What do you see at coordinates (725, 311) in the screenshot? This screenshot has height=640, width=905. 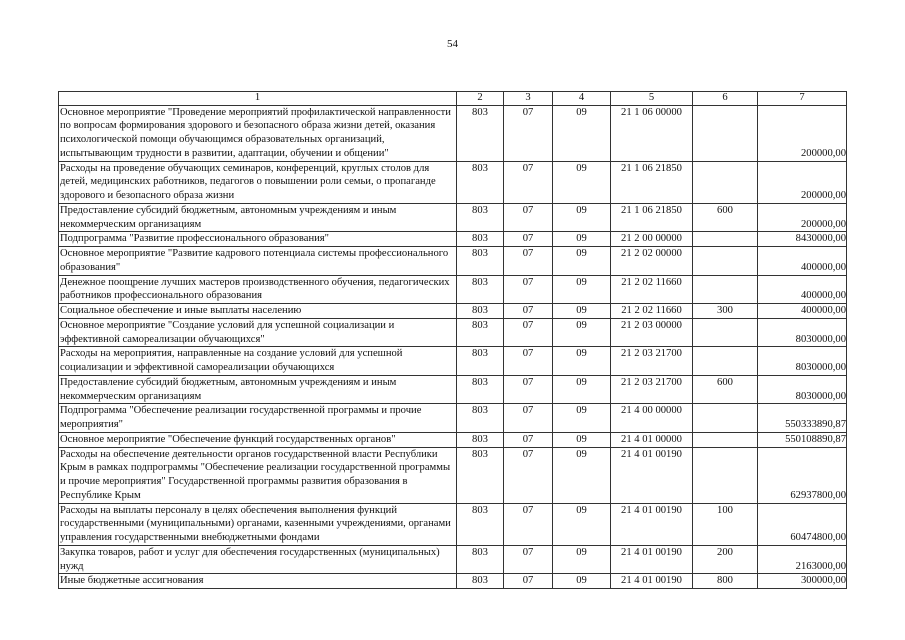 I see `cell-expense-type: 300` at bounding box center [725, 311].